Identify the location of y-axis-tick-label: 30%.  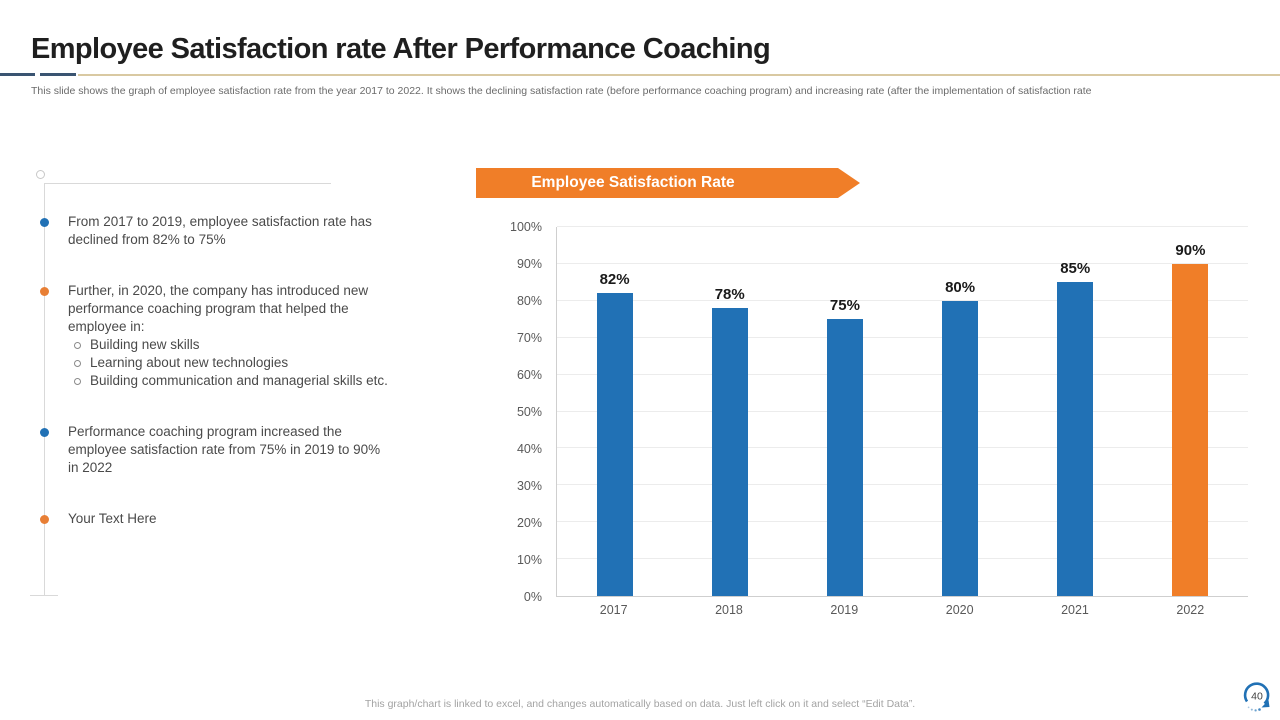
(529, 486).